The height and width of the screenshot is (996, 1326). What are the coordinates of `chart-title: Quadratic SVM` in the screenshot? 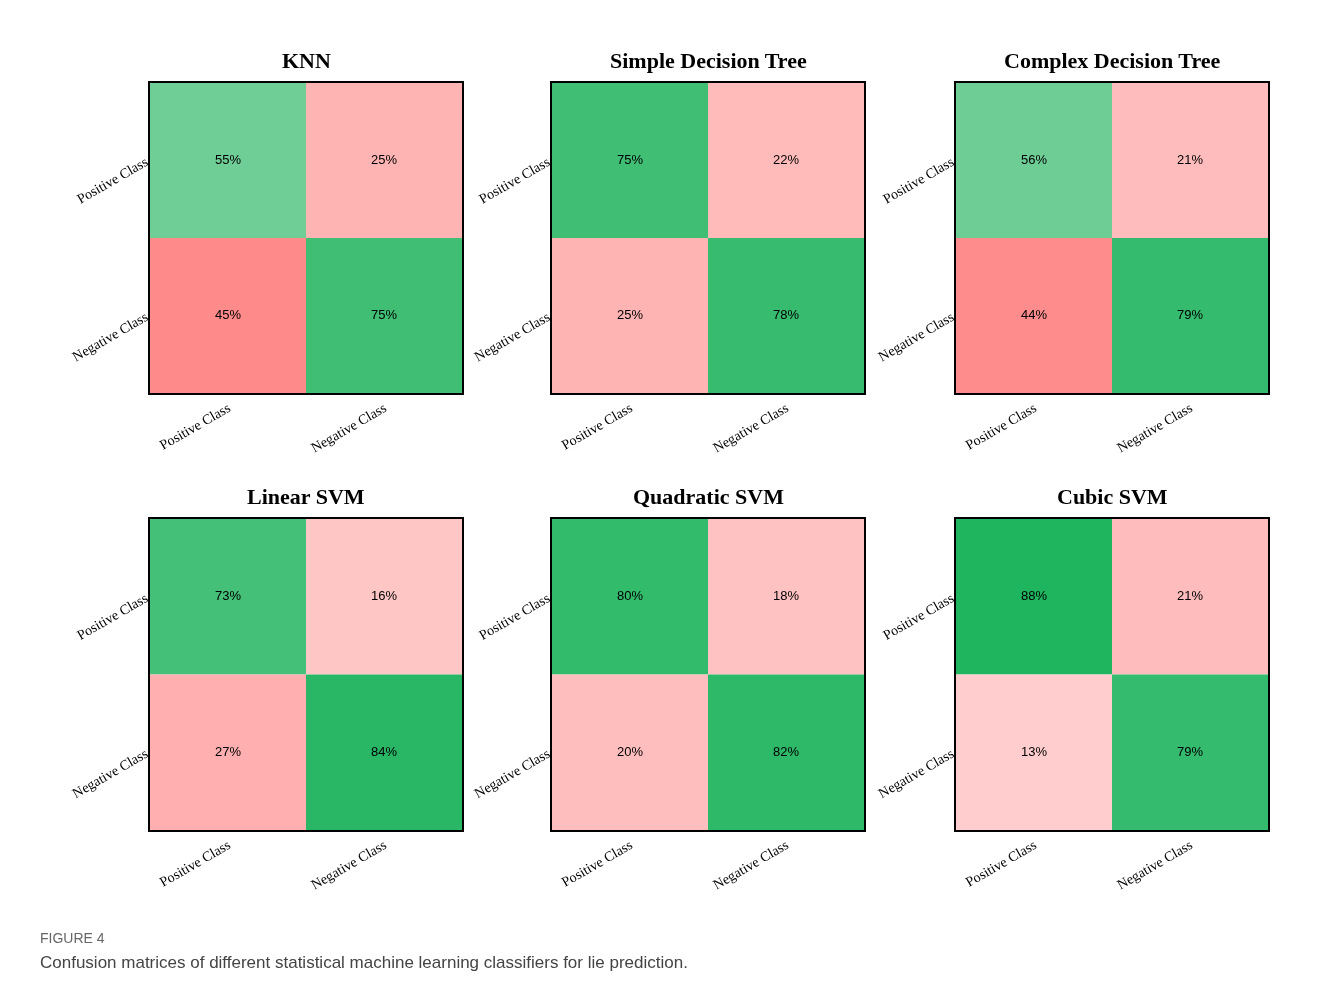 It's located at (709, 496).